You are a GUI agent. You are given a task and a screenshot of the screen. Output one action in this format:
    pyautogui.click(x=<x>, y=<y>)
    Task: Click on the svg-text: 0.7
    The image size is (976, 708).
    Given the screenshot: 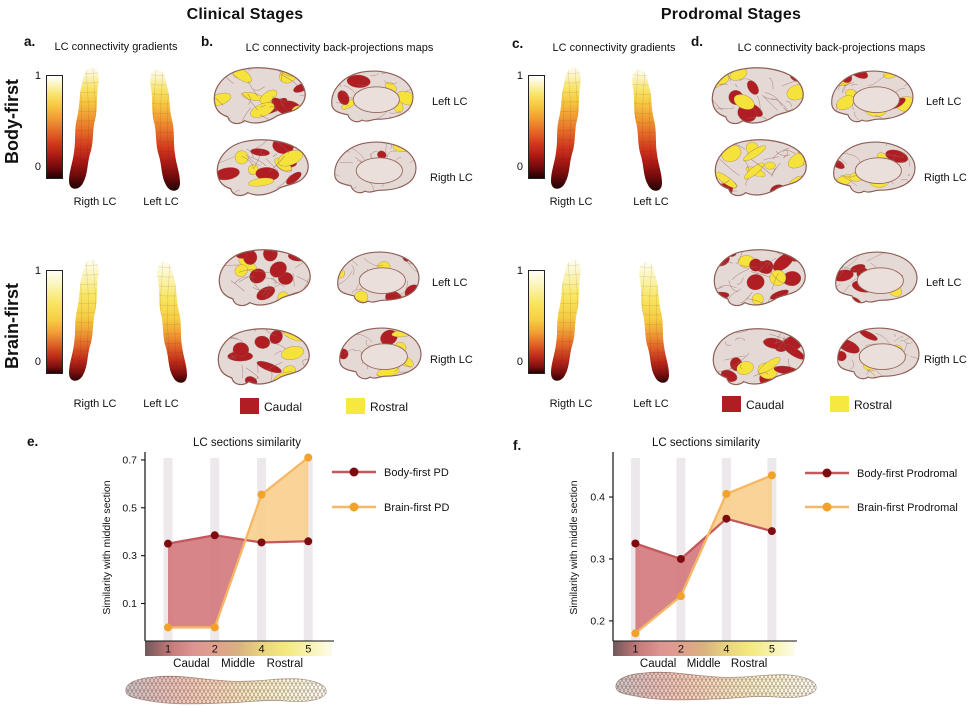 What is the action you would take?
    pyautogui.click(x=129, y=460)
    